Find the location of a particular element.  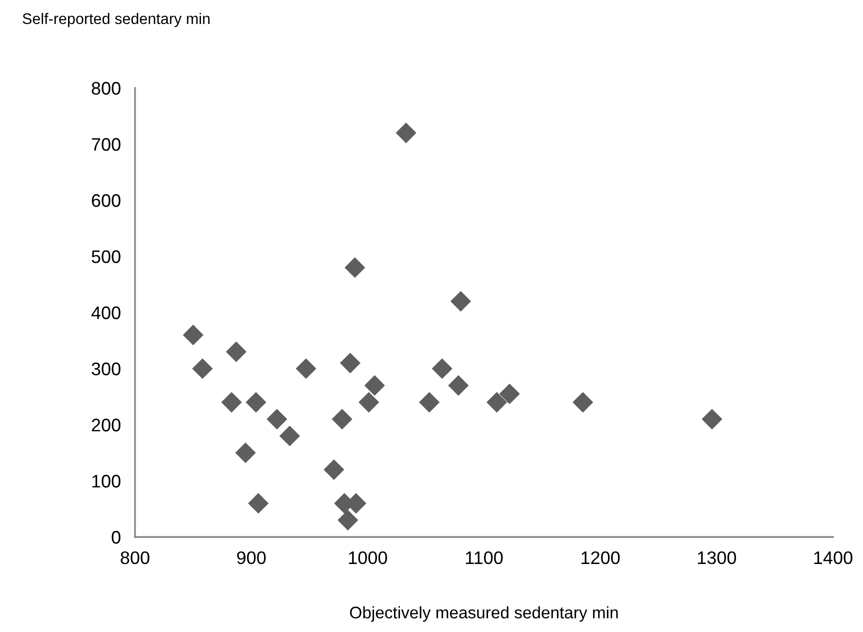

y-tick-label: 700 is located at coordinates (106, 144).